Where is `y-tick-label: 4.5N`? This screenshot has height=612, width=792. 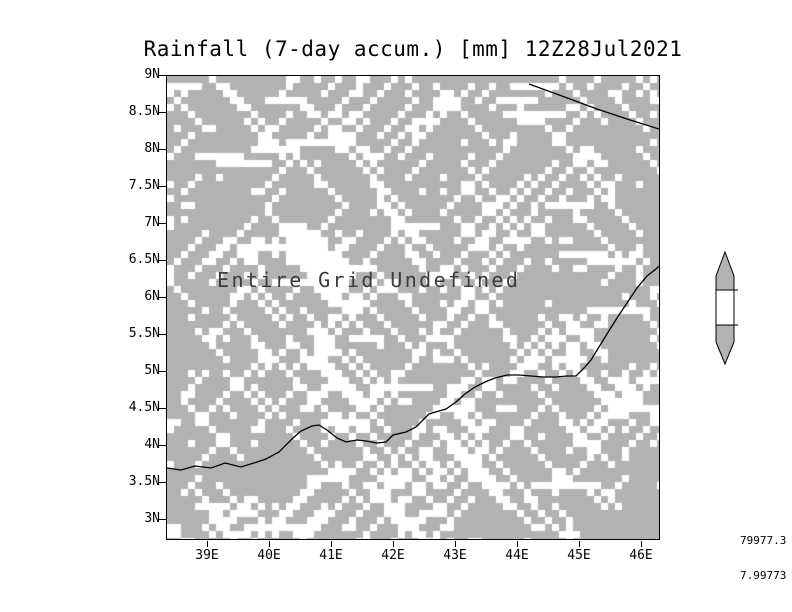
y-tick-label: 4.5N is located at coordinates (144, 407).